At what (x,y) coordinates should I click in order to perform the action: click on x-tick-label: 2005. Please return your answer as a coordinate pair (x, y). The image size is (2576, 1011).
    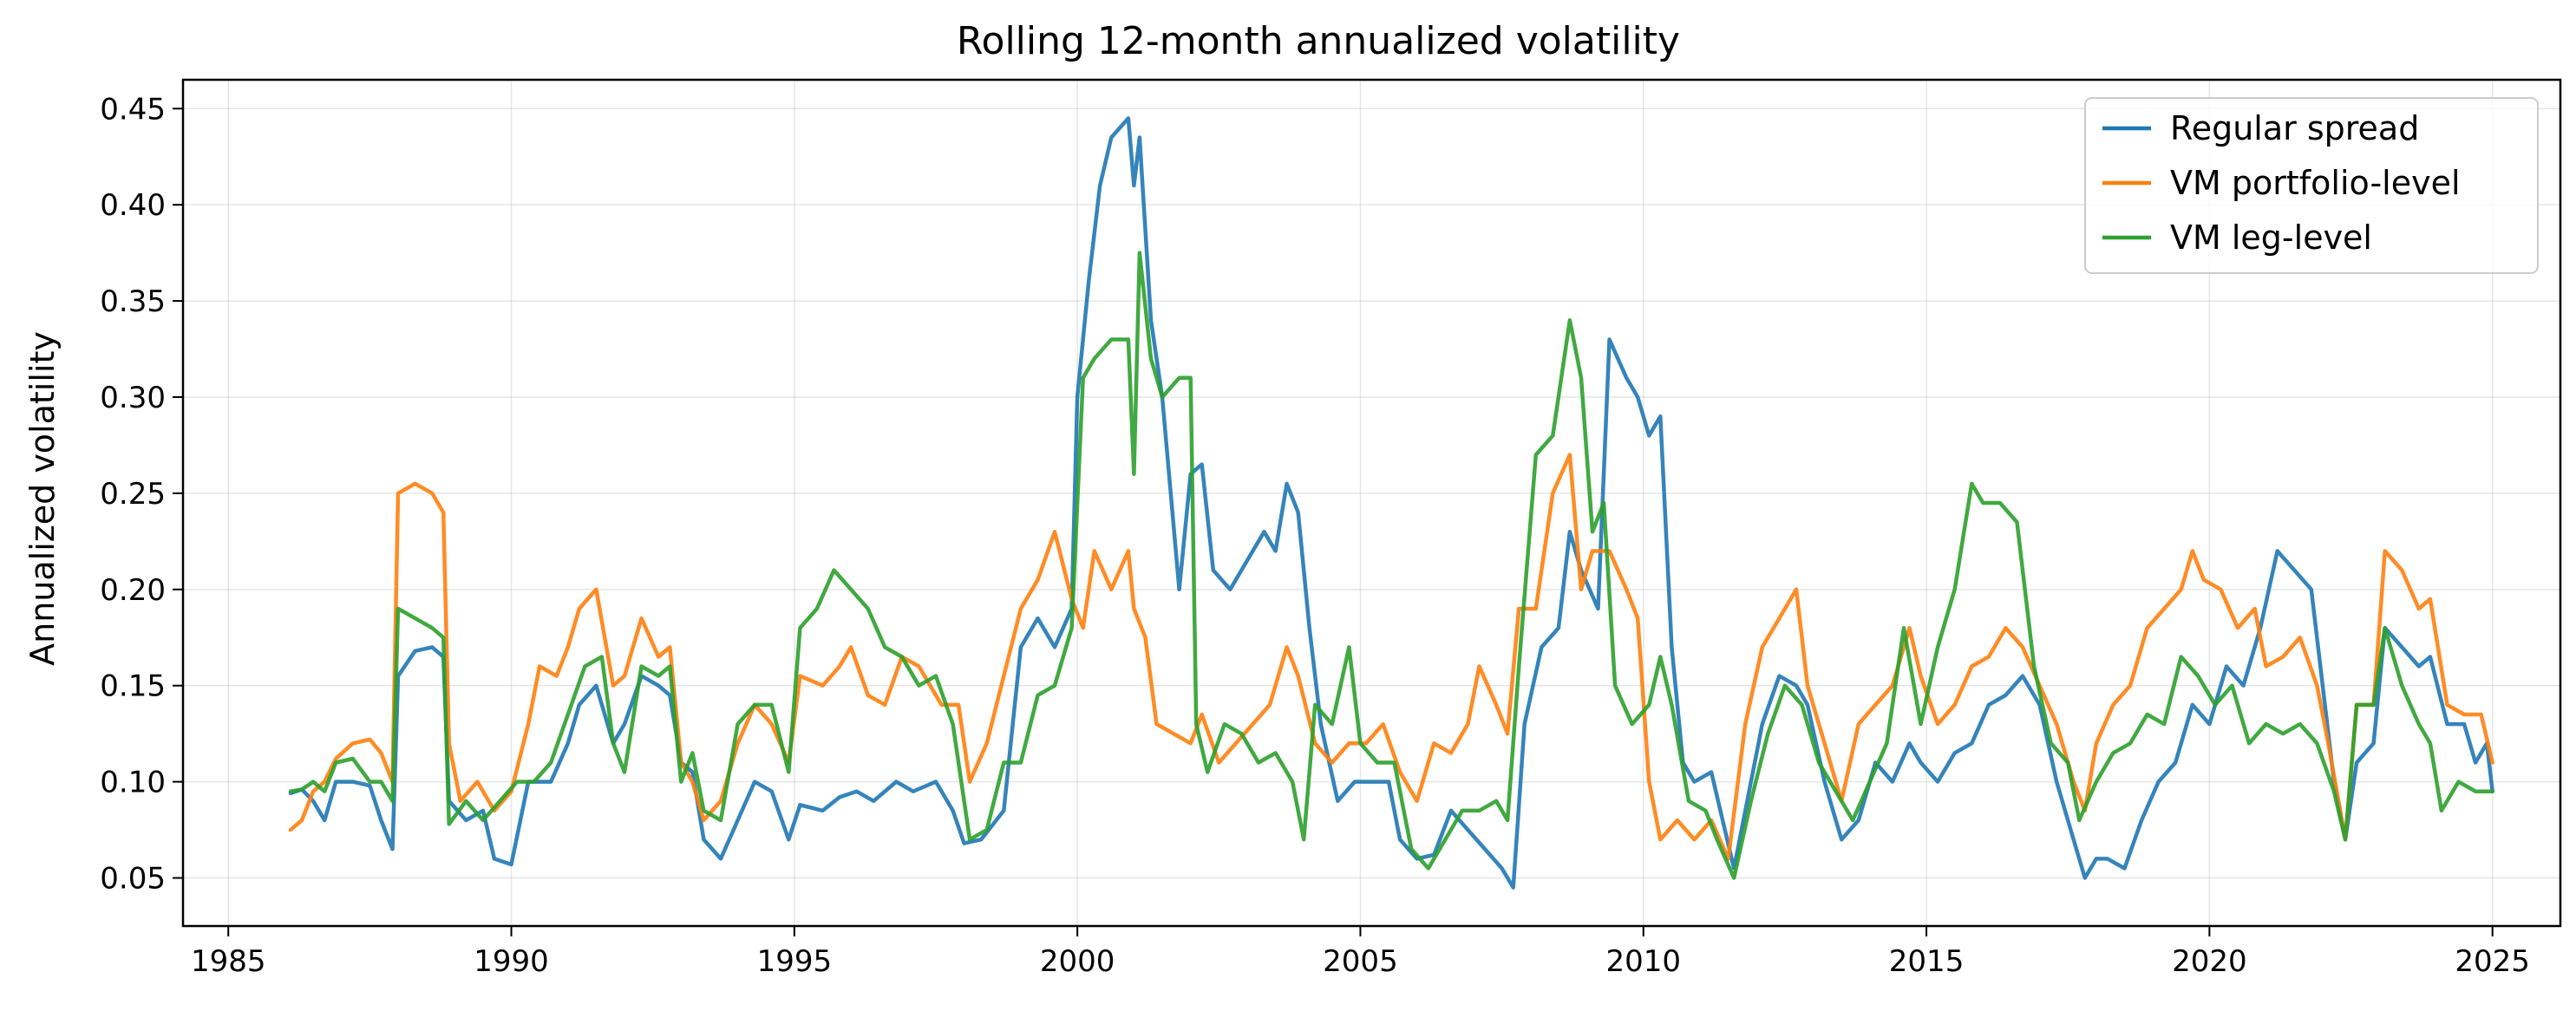
    Looking at the image, I should click on (1360, 961).